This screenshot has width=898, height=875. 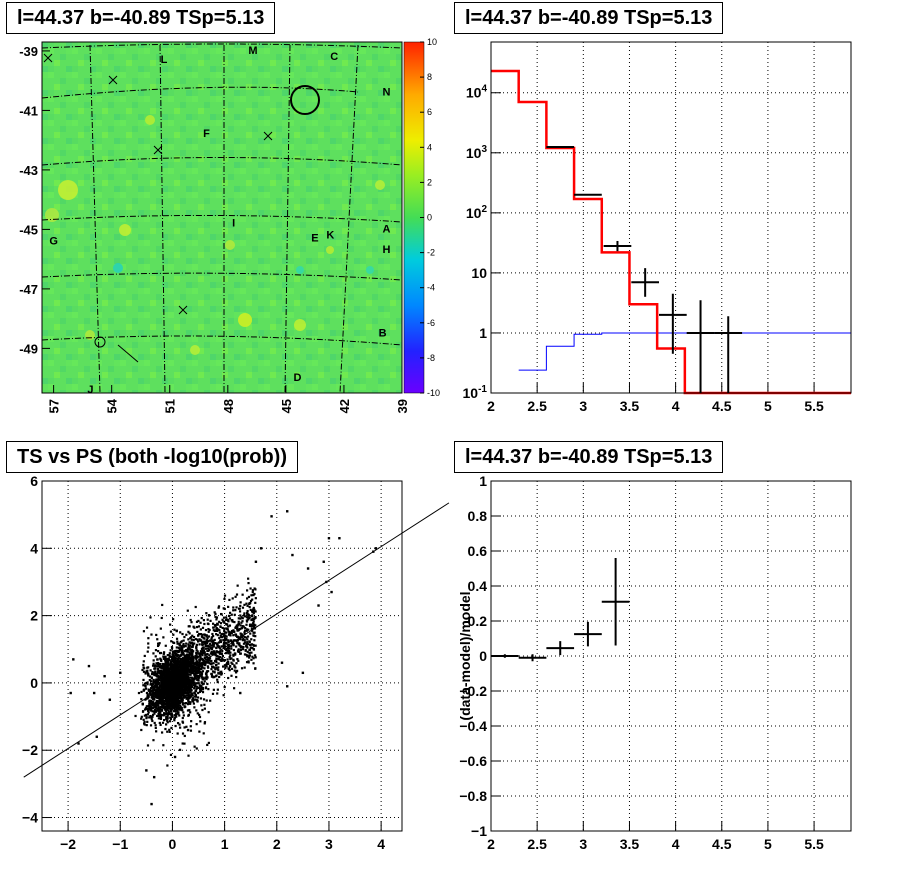 What do you see at coordinates (334, 57) in the screenshot?
I see `source-label: C` at bounding box center [334, 57].